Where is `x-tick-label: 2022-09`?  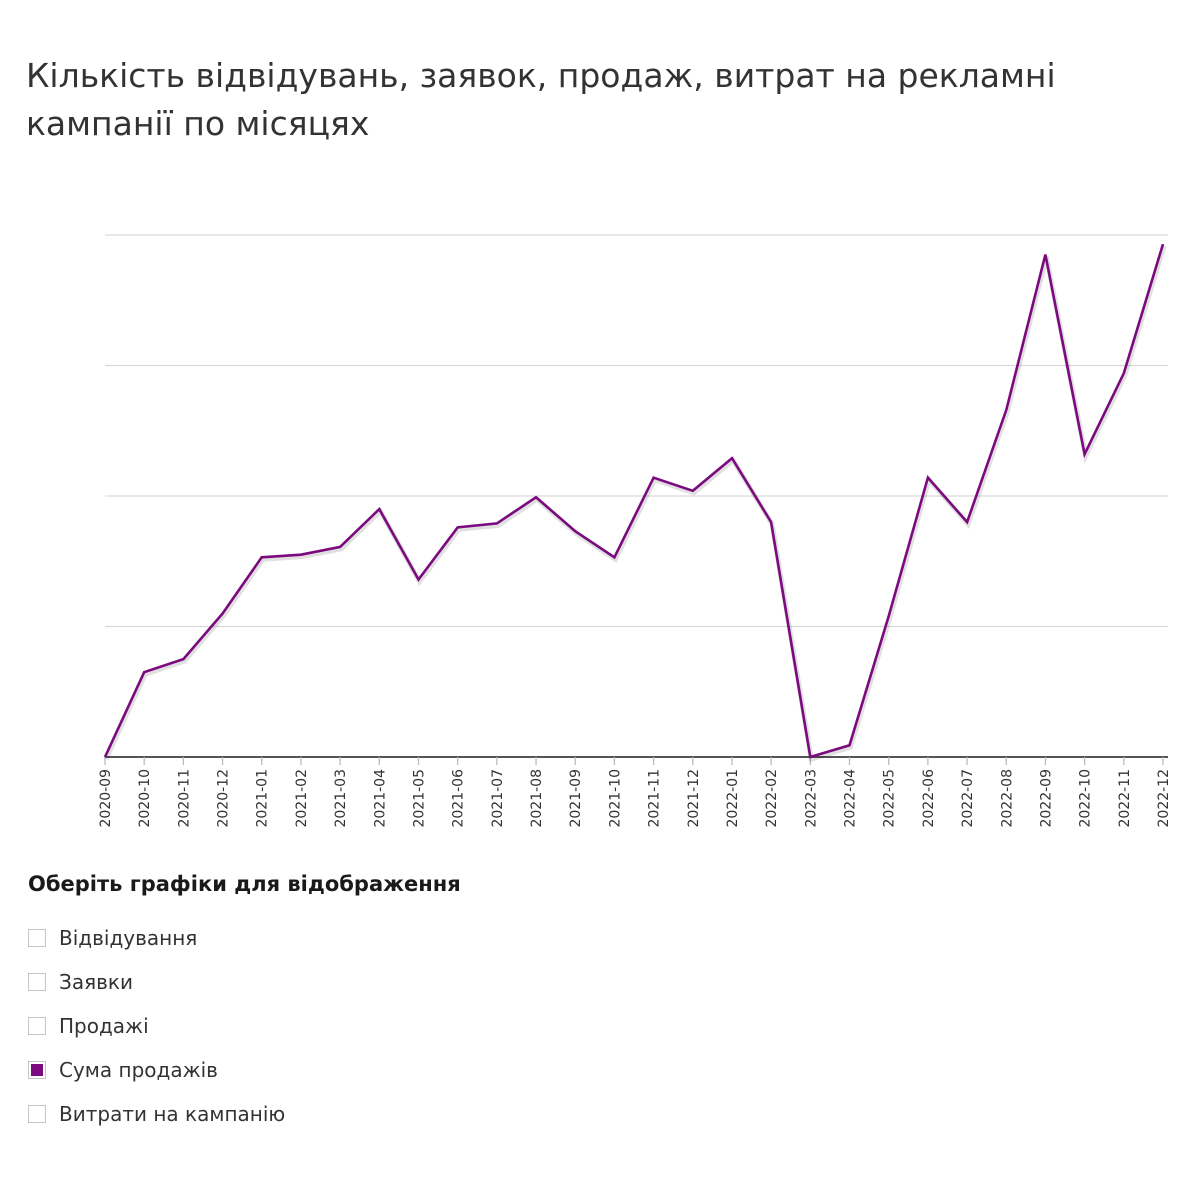 x-tick-label: 2022-09 is located at coordinates (1046, 798).